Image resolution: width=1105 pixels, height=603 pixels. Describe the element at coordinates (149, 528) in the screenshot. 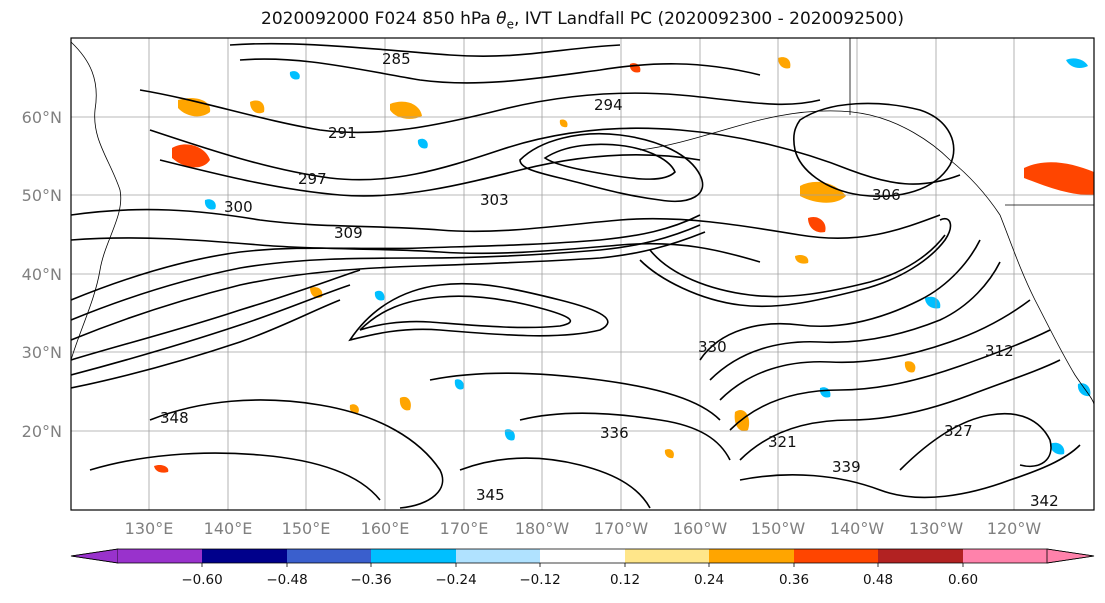

I see `lon-label: 130°E` at that location.